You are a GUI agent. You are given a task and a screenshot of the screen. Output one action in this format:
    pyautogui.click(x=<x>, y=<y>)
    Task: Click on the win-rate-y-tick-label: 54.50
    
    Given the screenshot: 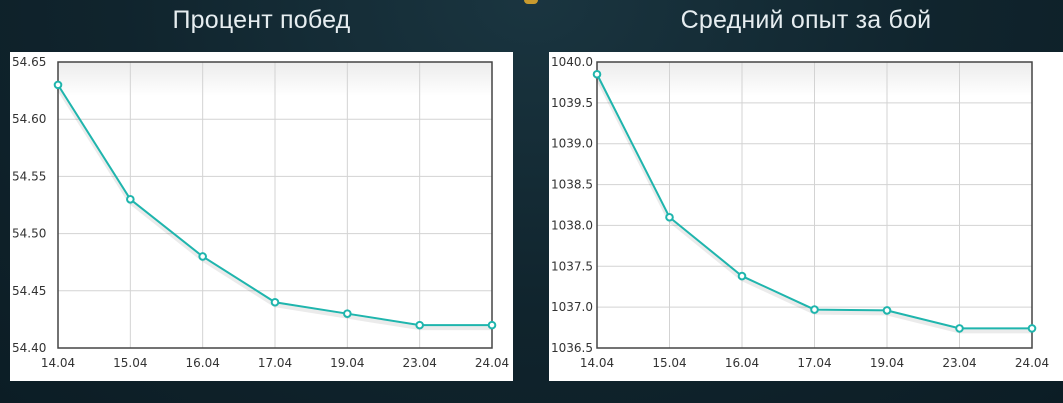 What is the action you would take?
    pyautogui.click(x=29, y=234)
    